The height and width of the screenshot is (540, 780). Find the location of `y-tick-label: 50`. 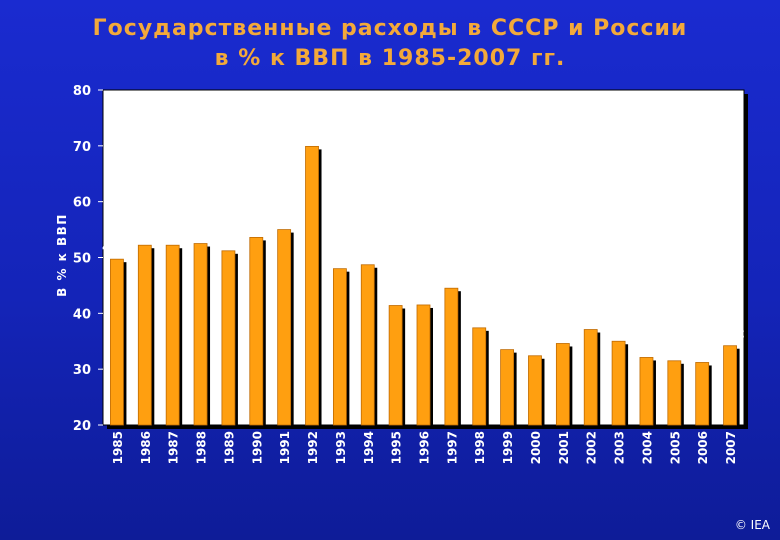

y-tick-label: 50 is located at coordinates (82, 259).